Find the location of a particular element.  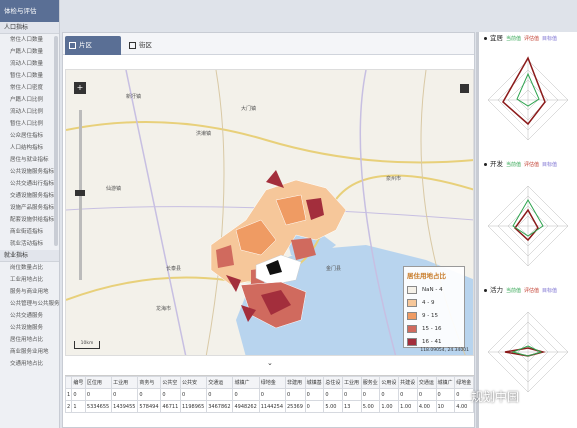

svg-text: 长泰县 is located at coordinates (173, 268).